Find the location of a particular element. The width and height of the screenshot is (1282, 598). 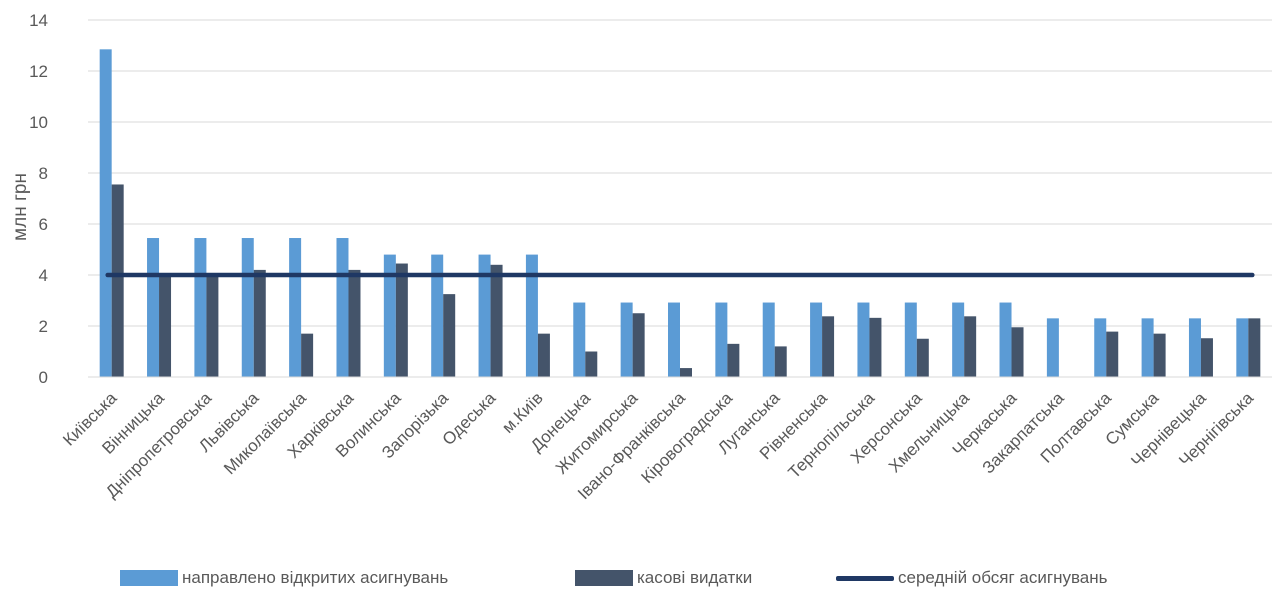

legend-label-average: середній обсяг асигнувань is located at coordinates (1003, 577).